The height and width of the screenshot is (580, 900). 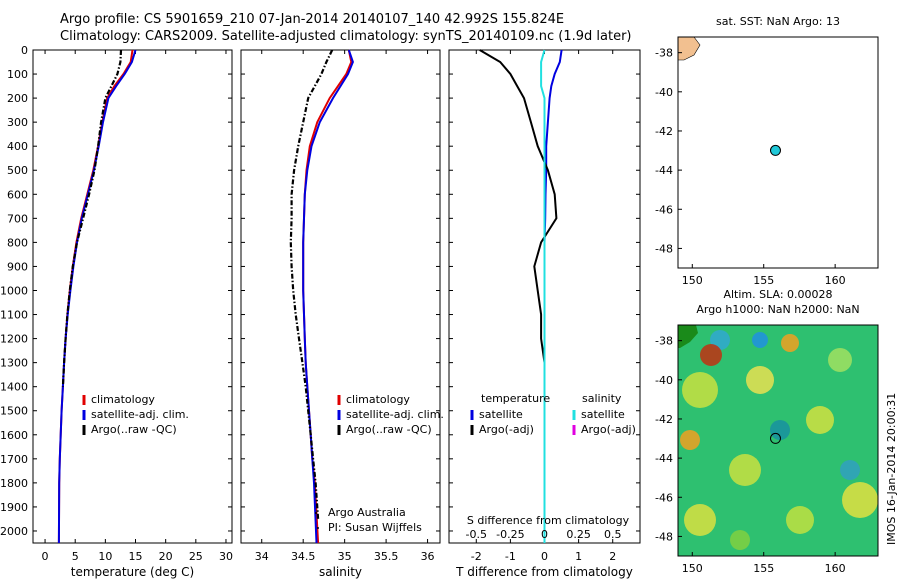 I want to click on salinity-profile-legend-label: Argo(..raw -QC), so click(x=389, y=429).